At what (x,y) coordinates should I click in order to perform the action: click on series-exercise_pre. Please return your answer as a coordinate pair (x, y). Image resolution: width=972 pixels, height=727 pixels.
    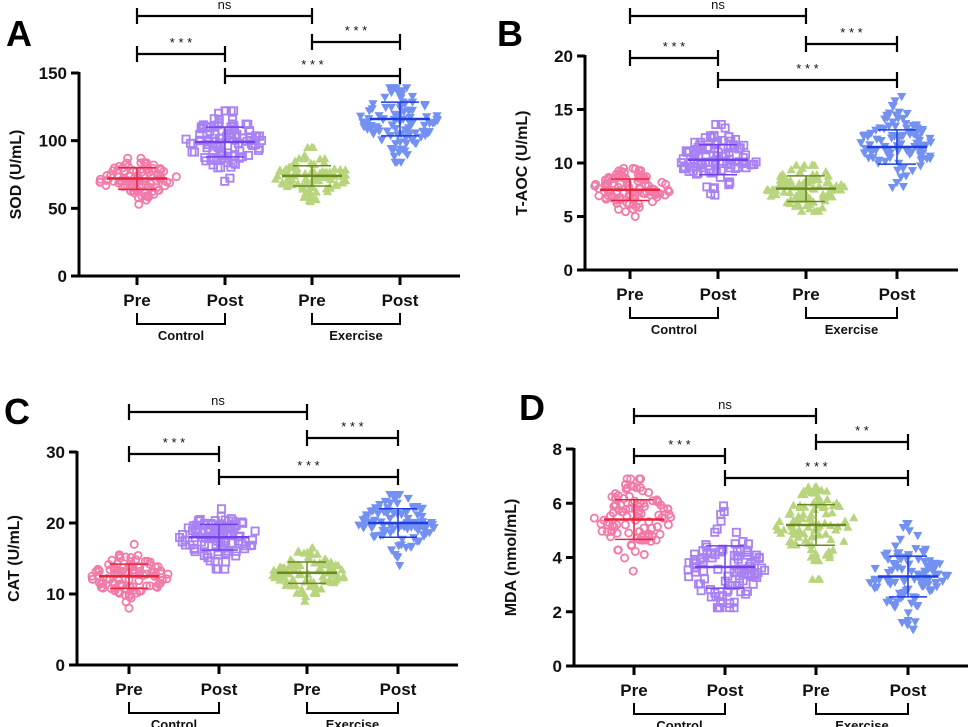
    Looking at the image, I should click on (805, 187).